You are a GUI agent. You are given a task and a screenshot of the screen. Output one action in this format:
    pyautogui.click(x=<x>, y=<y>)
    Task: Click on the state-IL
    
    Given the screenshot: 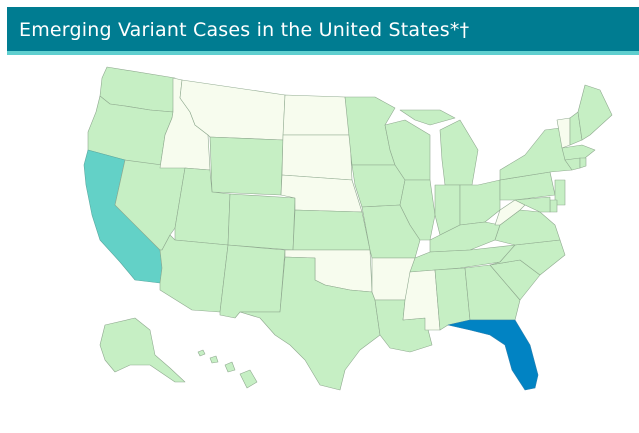 What is the action you would take?
    pyautogui.click(x=417, y=210)
    